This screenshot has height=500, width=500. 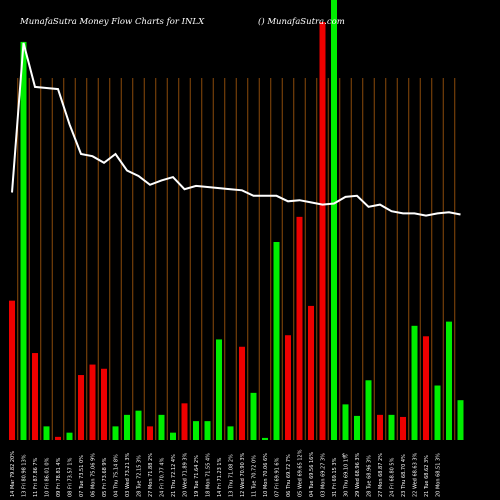 I want to click on x-tick-label: 04 Thu 75.14 8%, so click(x=117, y=475).